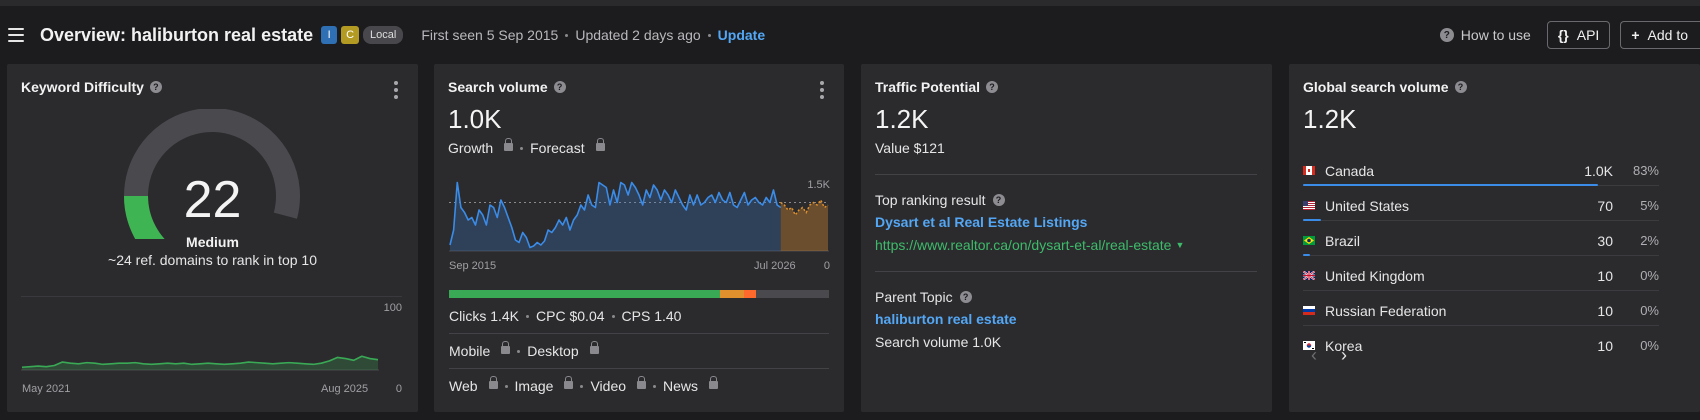 Image resolution: width=1700 pixels, height=420 pixels. I want to click on country-share: 5%, so click(1649, 205).